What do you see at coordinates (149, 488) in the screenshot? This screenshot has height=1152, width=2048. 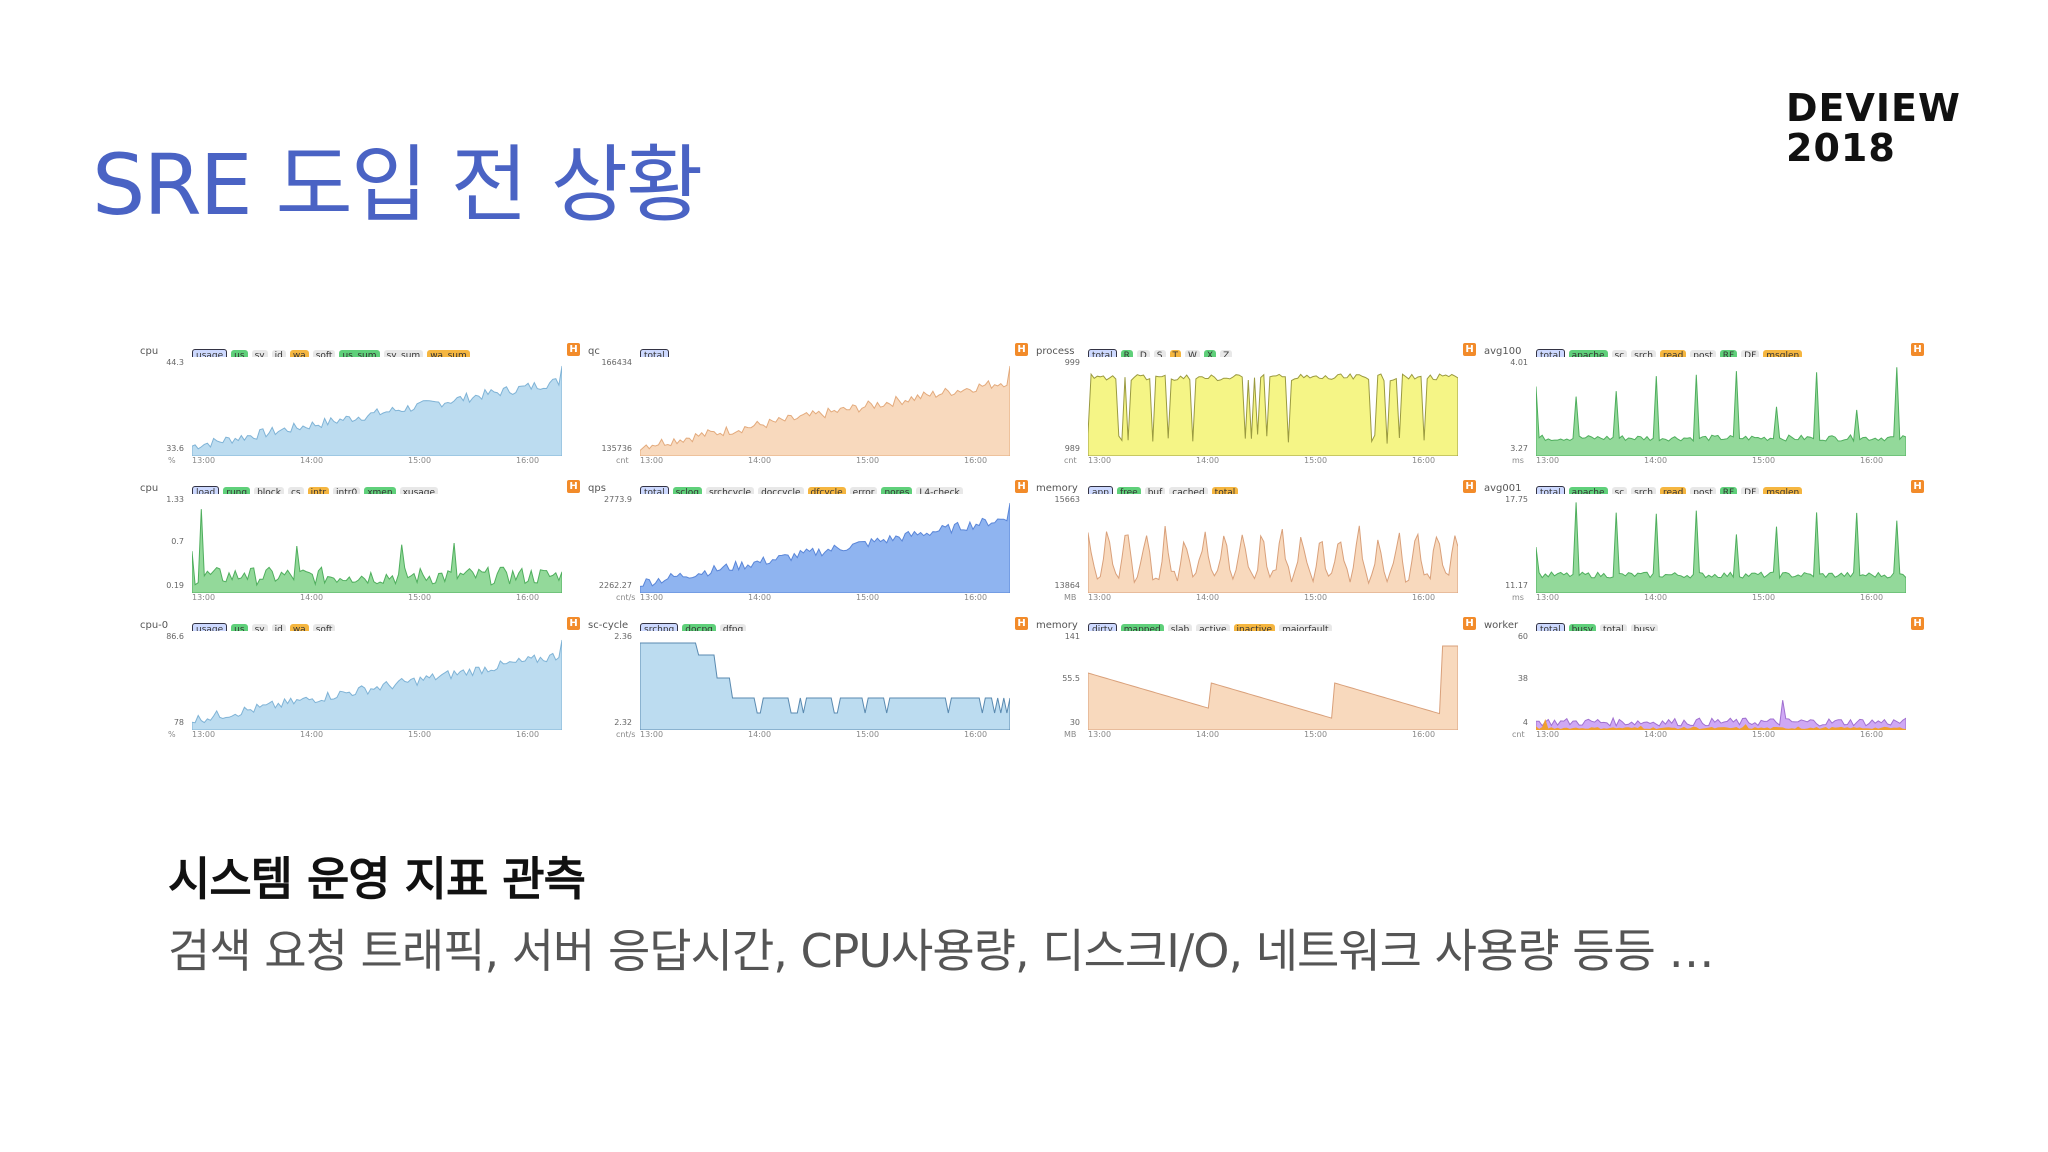 I see `panel-label: cpu` at bounding box center [149, 488].